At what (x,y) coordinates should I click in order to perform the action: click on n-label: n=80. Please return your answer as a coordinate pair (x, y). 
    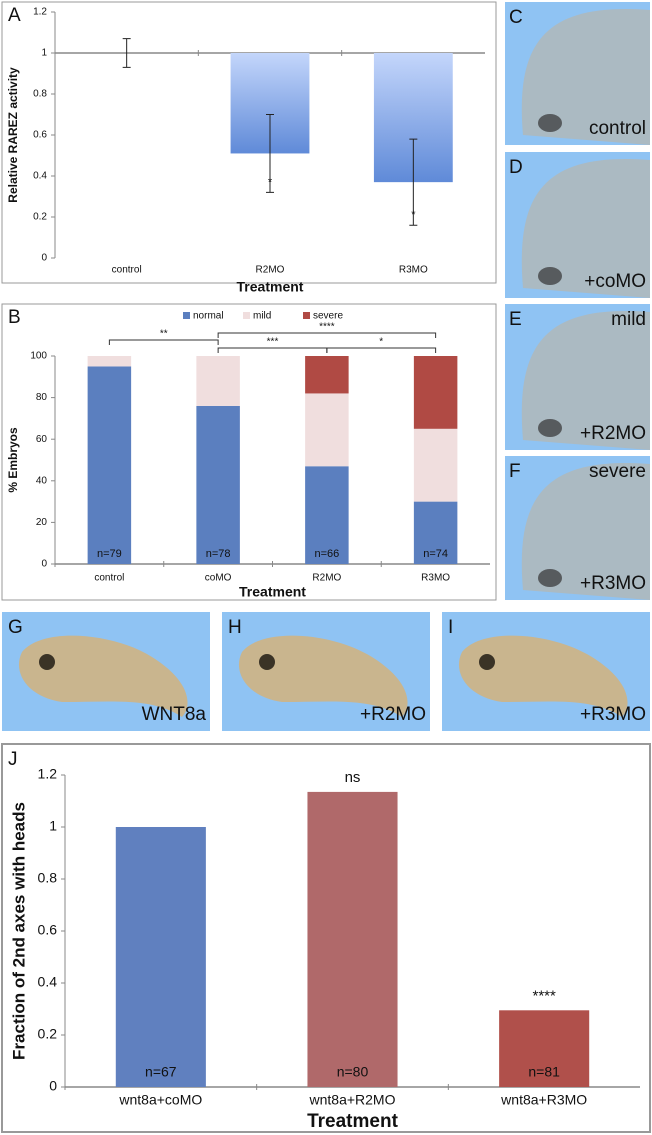
    Looking at the image, I should click on (353, 1072).